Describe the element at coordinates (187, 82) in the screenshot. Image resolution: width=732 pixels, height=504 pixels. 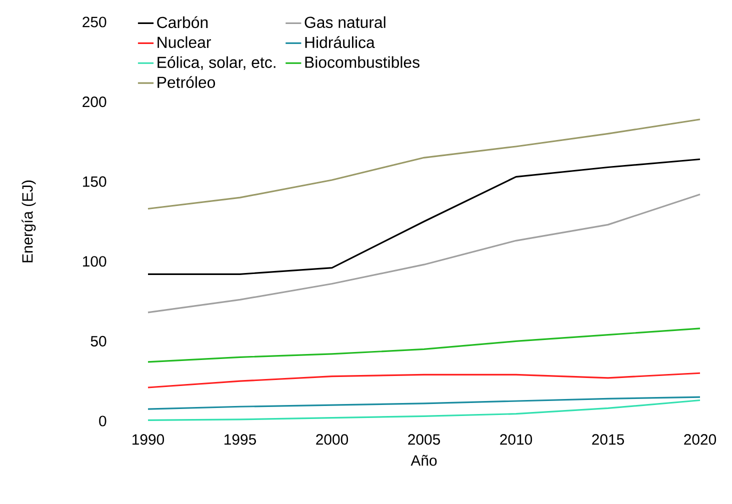
I see `legend-label: Petróleo` at that location.